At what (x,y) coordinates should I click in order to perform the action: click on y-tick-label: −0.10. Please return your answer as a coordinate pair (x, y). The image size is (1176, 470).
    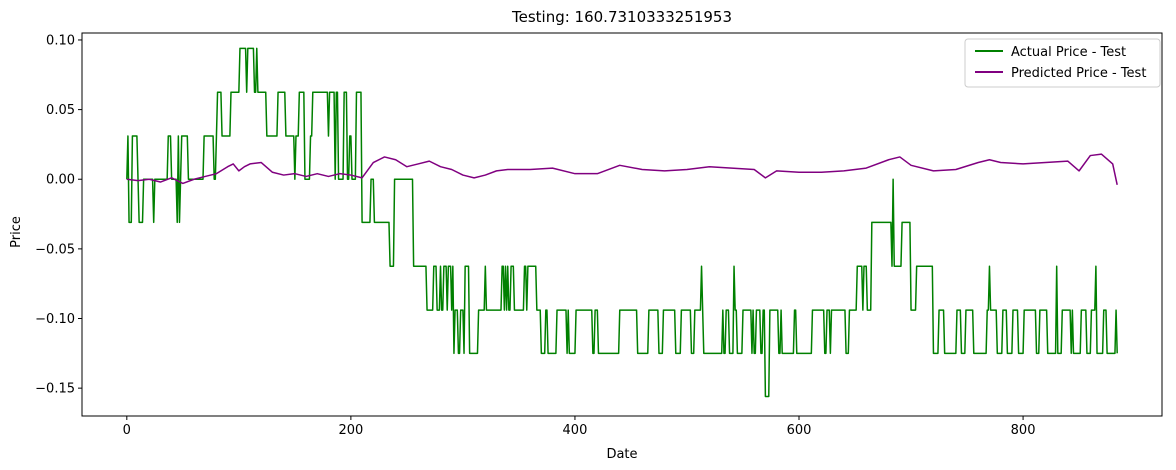
    Looking at the image, I should click on (55, 319).